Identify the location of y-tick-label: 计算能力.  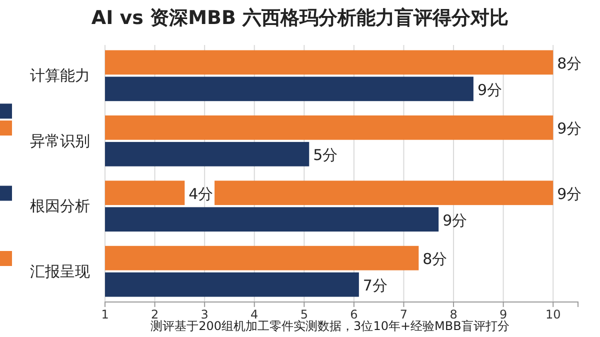
(60, 75).